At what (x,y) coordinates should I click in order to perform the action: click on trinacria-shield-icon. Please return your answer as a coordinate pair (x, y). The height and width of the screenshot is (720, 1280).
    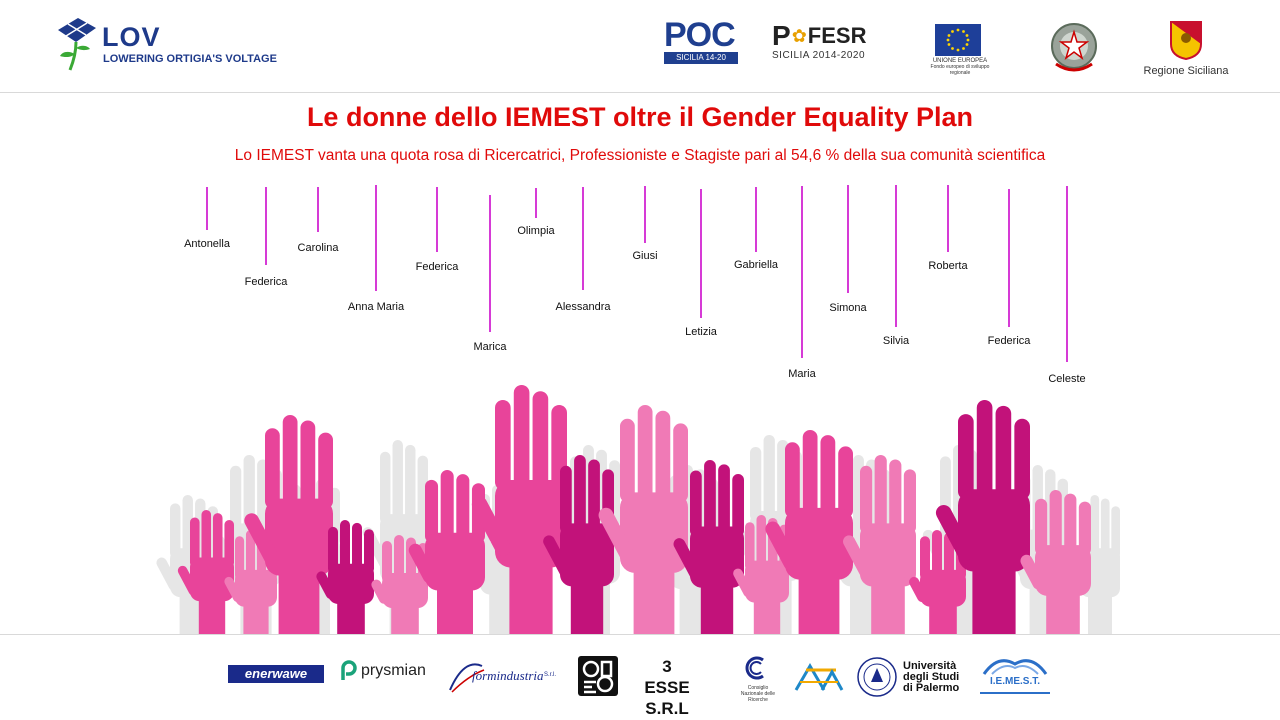
    Looking at the image, I should click on (1186, 41).